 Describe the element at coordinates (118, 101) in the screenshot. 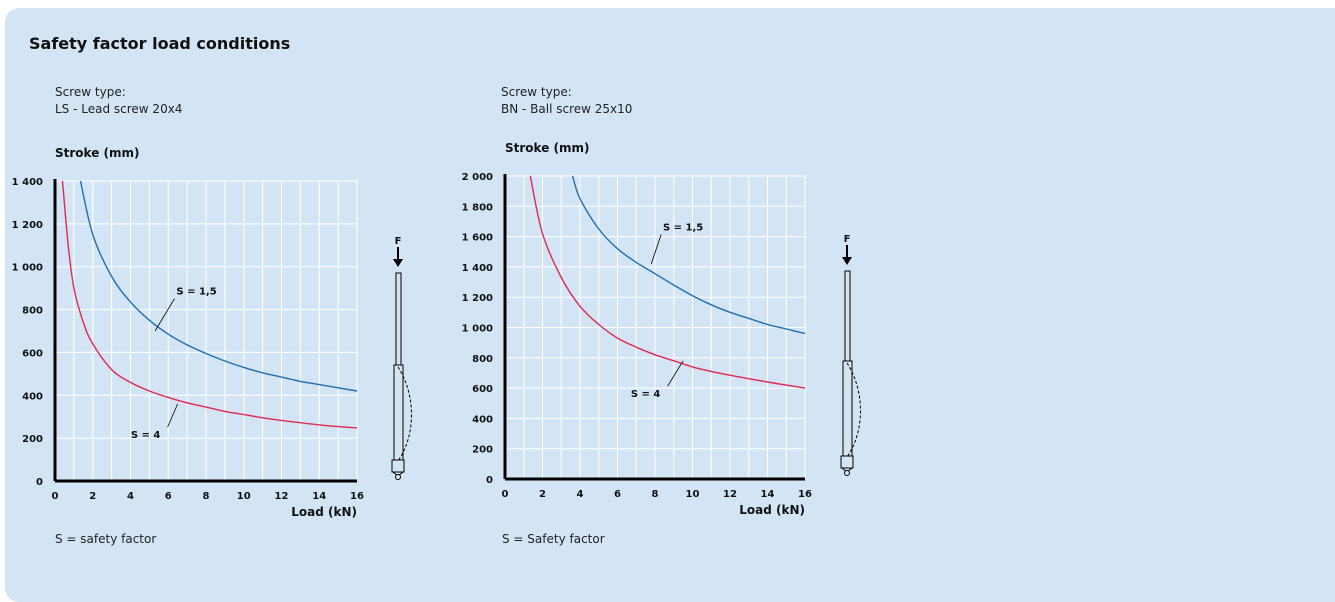

I see `screw-type-block-1: Screw type: LS - Lead screw 20x4` at that location.